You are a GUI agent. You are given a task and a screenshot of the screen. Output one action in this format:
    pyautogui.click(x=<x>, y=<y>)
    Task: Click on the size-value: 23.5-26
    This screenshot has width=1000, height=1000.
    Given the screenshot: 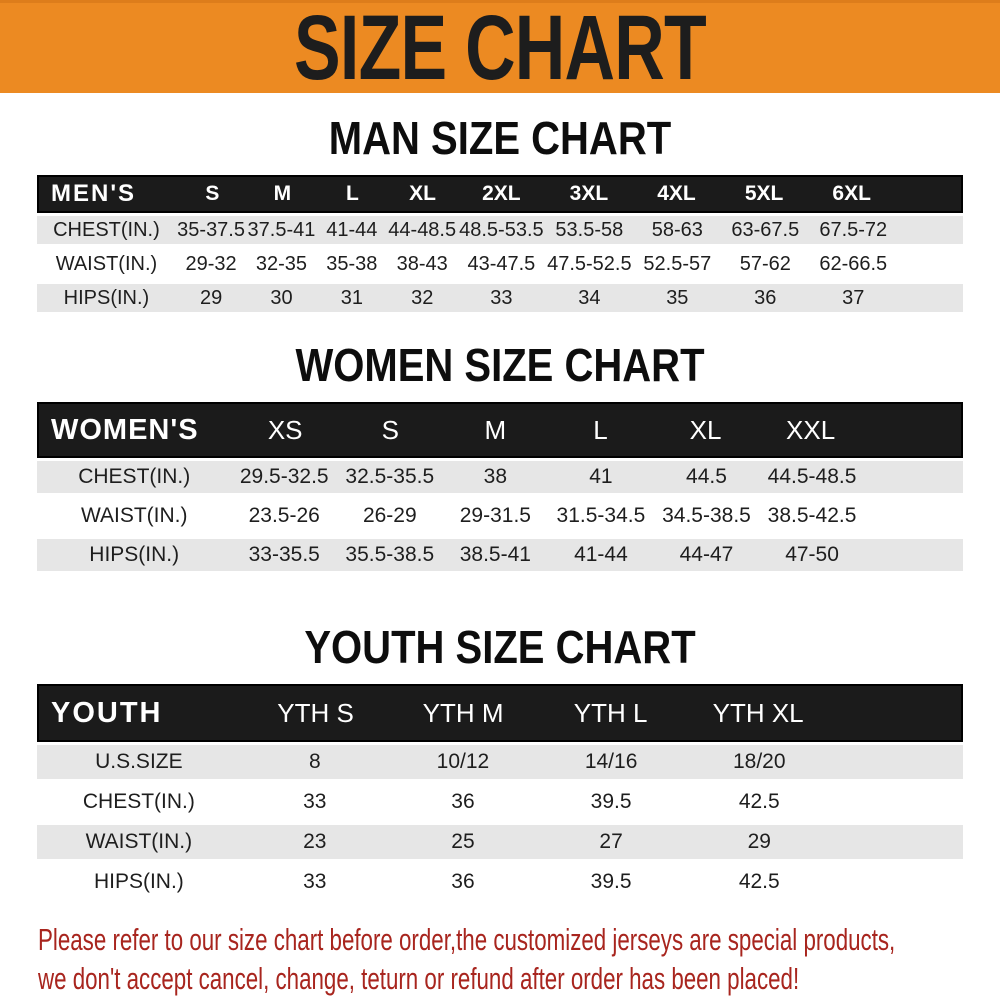 What is the action you would take?
    pyautogui.click(x=284, y=515)
    